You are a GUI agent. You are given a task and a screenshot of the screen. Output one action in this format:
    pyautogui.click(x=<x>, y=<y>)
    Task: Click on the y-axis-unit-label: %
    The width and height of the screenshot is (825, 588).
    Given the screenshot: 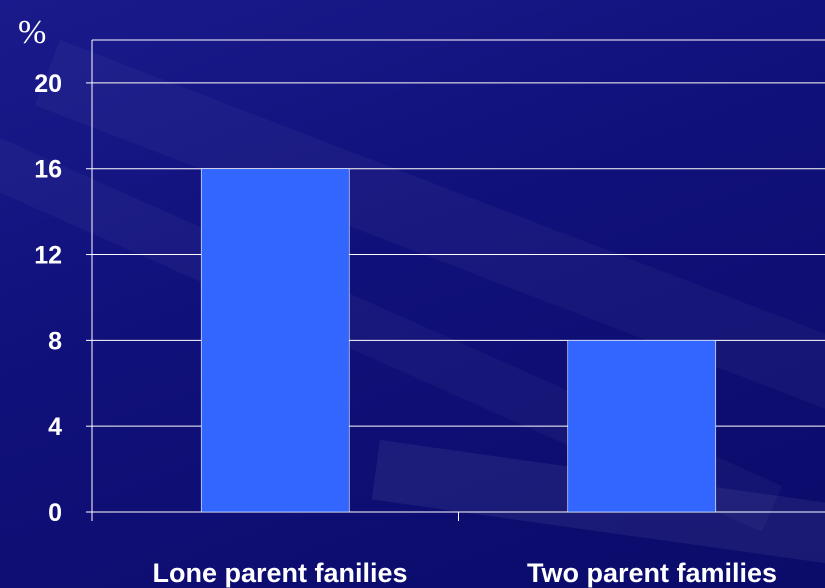 What is the action you would take?
    pyautogui.click(x=32, y=32)
    